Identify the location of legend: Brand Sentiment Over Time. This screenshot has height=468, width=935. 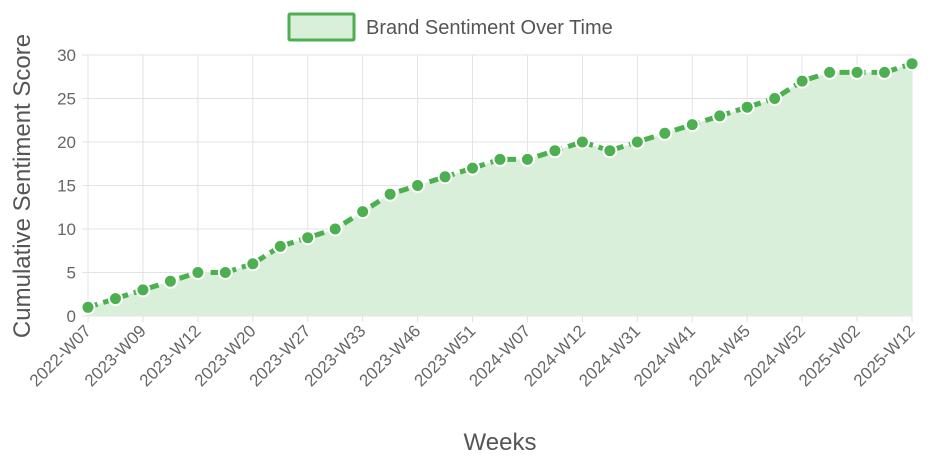
(450, 27).